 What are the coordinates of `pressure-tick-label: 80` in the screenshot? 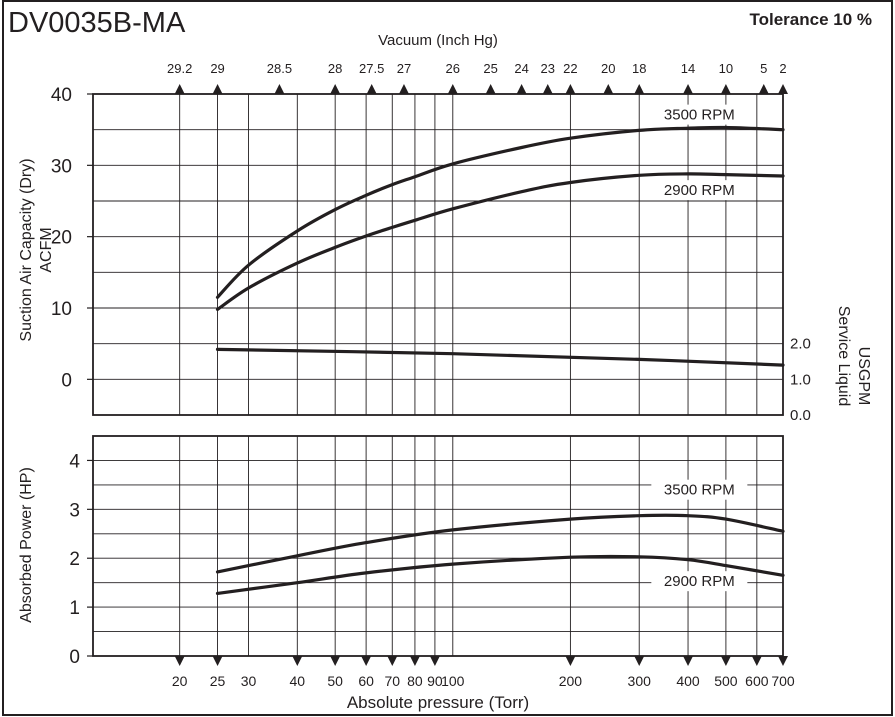 It's located at (415, 681).